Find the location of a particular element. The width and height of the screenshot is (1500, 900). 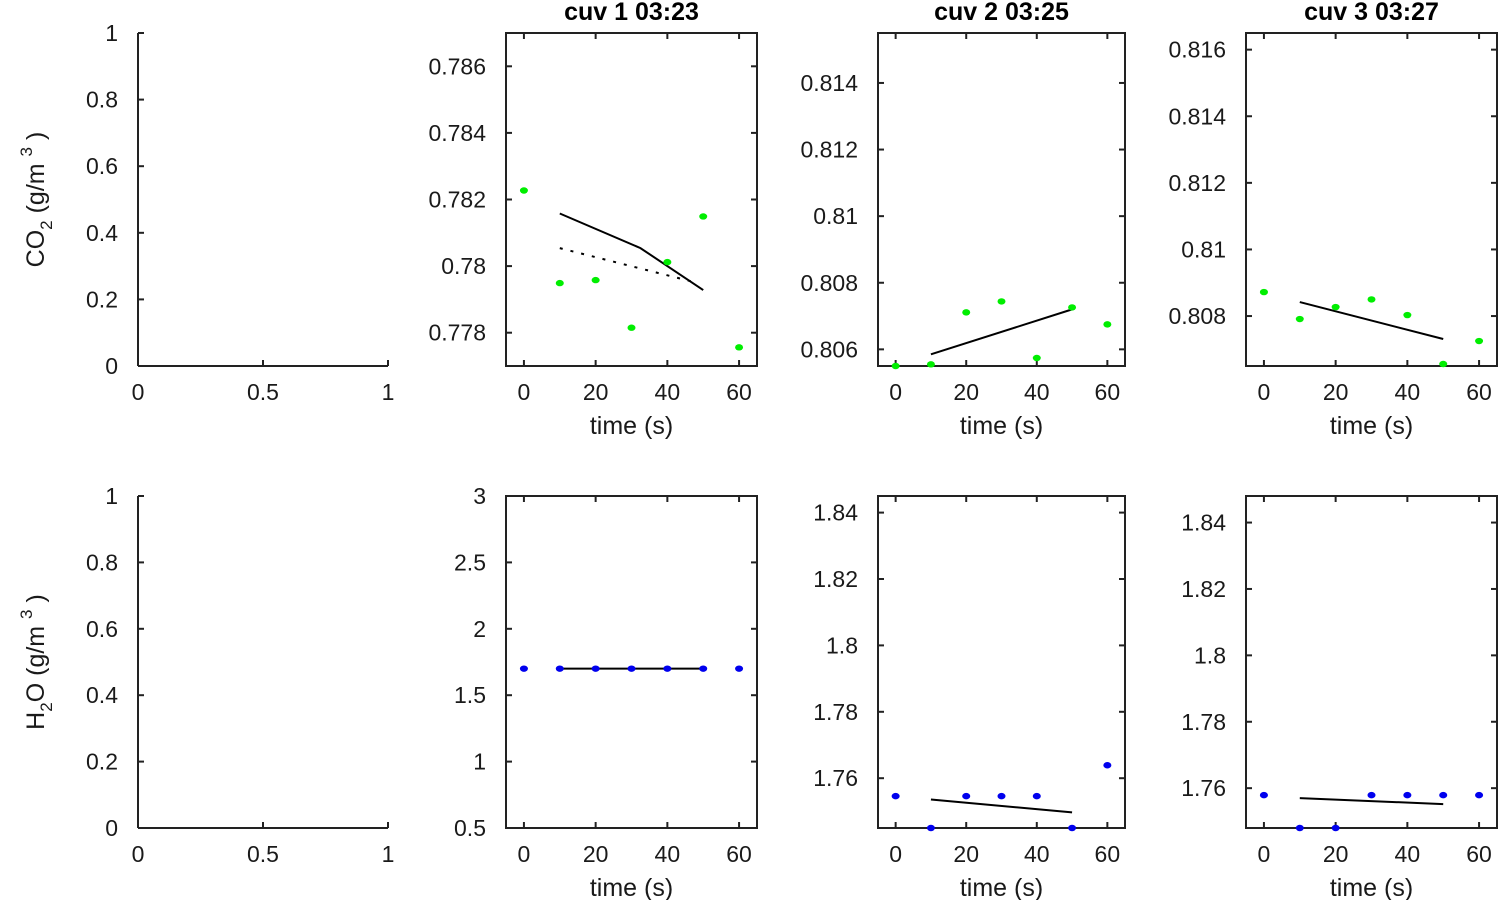

y-tick-label: 0.812 is located at coordinates (829, 150).